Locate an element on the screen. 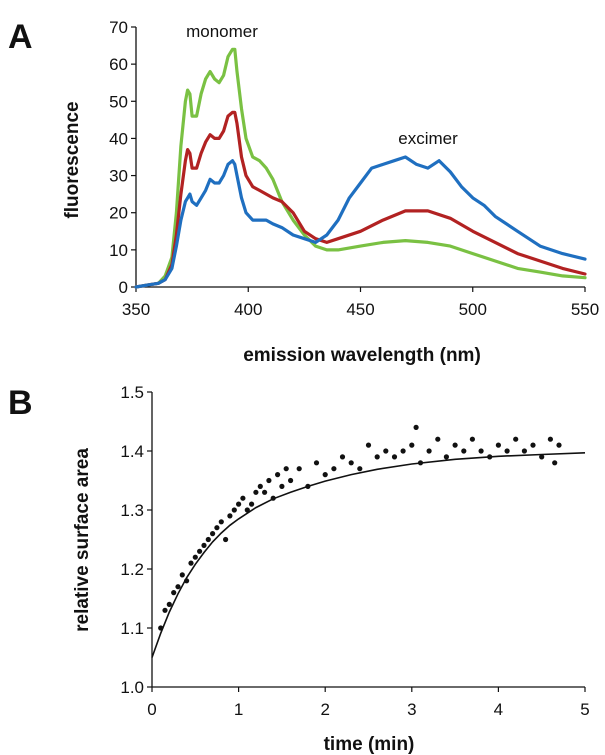  panel-a-x-tick-label: 500 is located at coordinates (473, 309).